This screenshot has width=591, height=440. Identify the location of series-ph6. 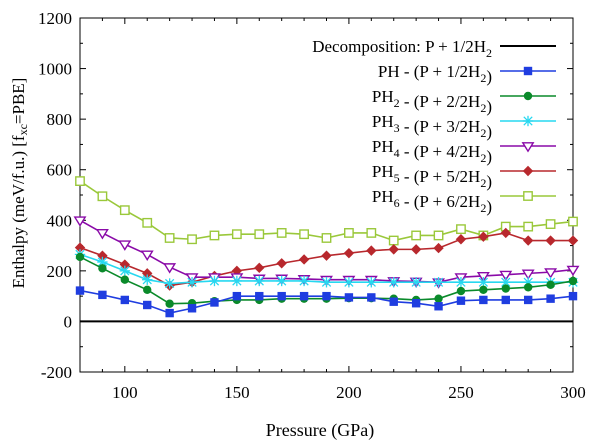
(326, 211).